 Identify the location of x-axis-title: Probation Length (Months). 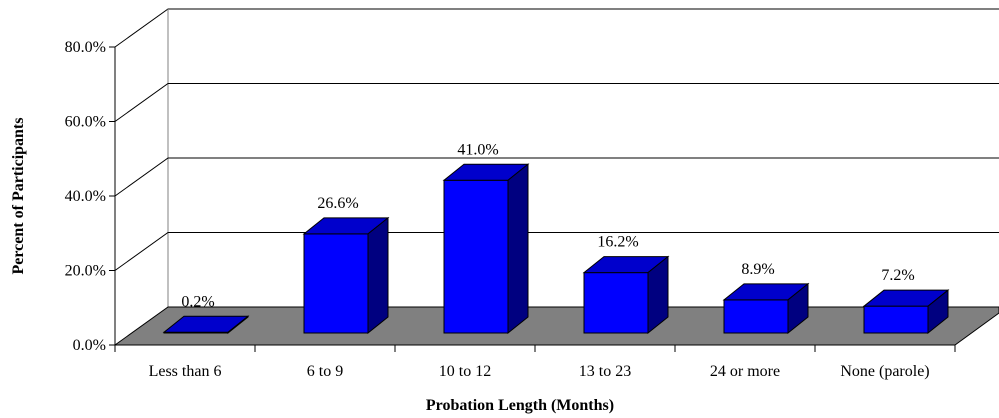
(520, 405).